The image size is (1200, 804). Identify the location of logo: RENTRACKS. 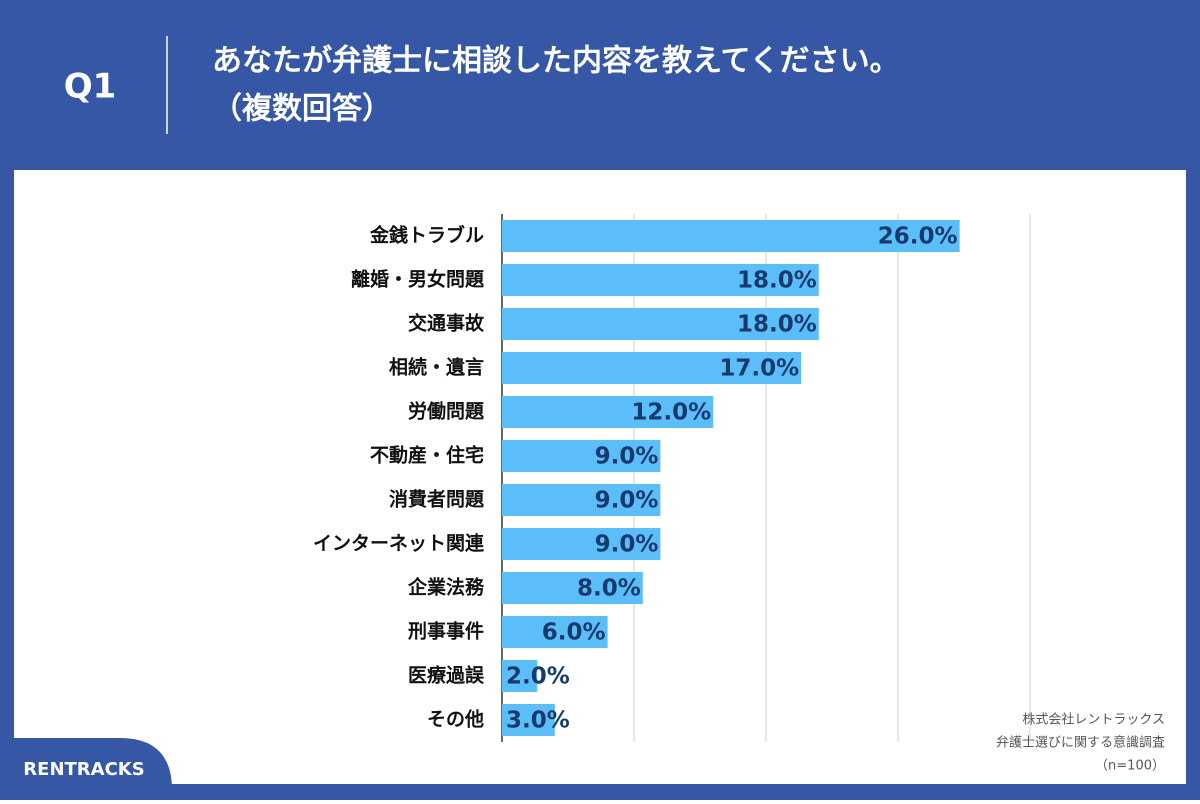
(83, 769).